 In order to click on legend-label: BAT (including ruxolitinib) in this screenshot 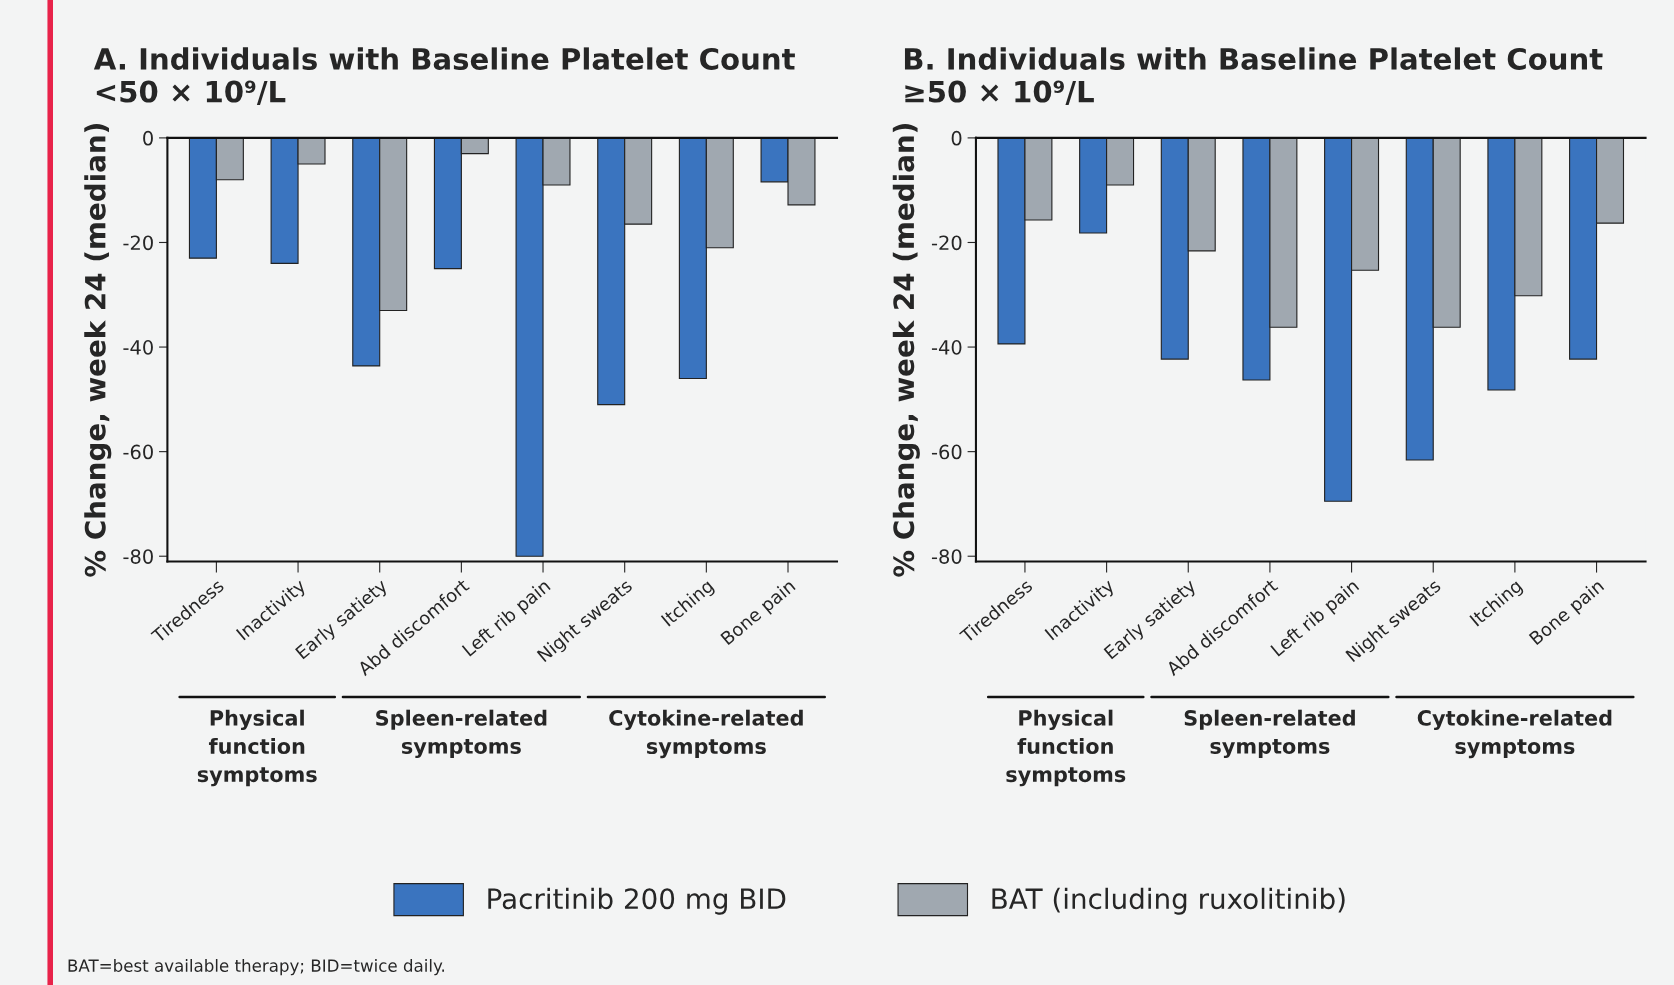, I will do `click(1168, 901)`.